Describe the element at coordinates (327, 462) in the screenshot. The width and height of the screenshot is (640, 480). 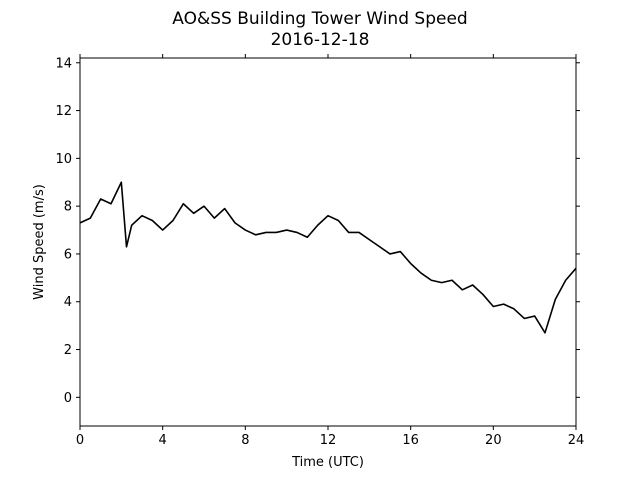
I see `x-axis-label: Time (UTC)` at that location.